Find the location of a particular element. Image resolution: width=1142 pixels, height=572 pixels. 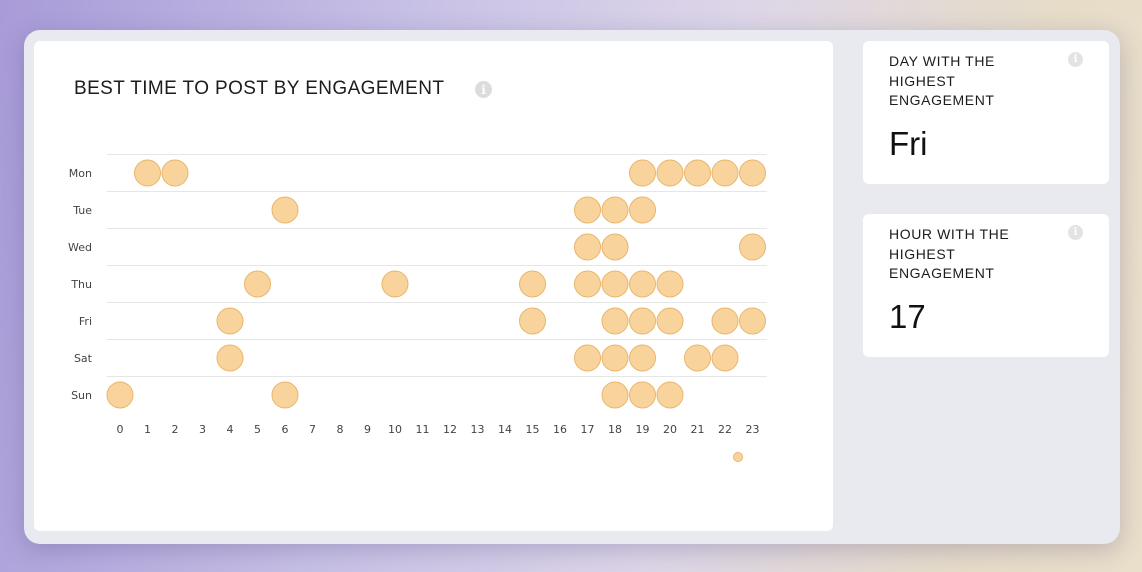

x-tick-label: 13 is located at coordinates (478, 429).